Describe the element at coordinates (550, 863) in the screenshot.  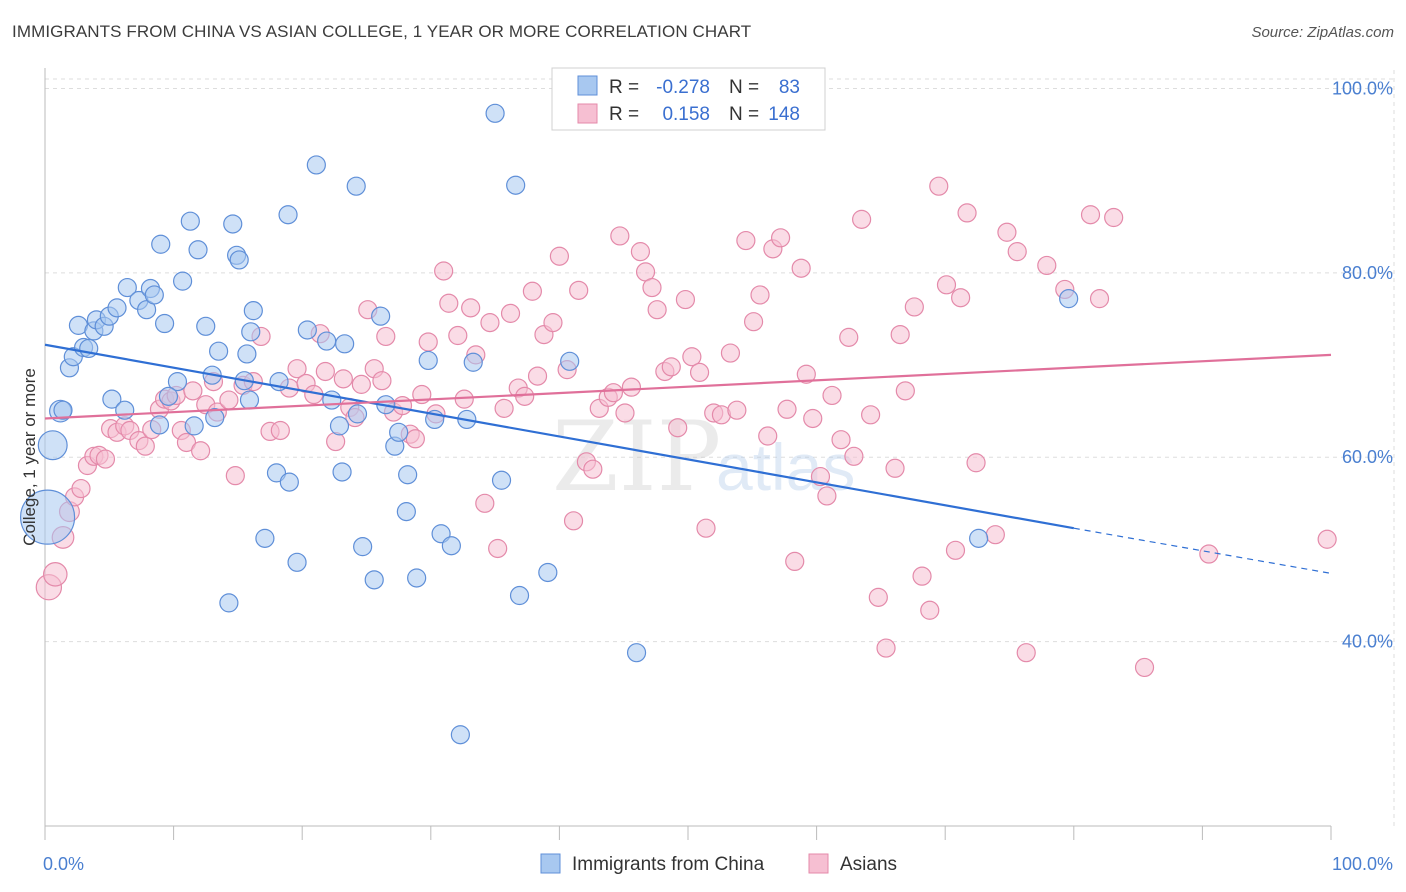
I see `bottom-legend-swatch-china` at that location.